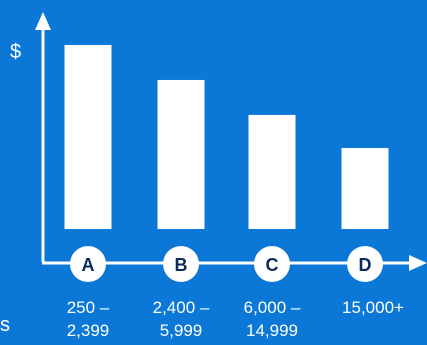  I want to click on marker-a: A, so click(88, 264).